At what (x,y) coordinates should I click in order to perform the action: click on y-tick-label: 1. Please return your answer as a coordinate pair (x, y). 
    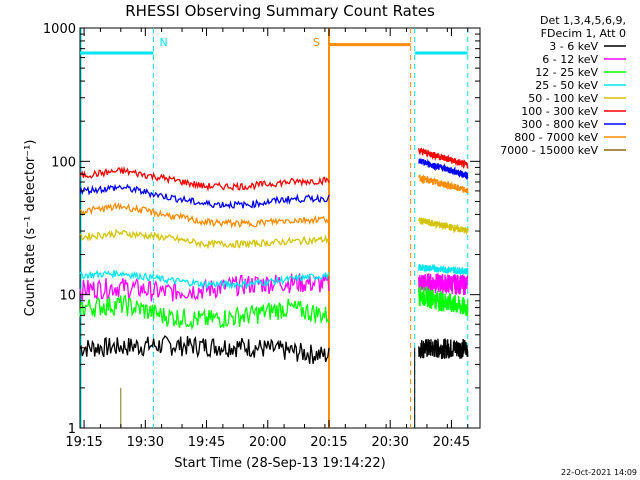
    Looking at the image, I should click on (72, 429).